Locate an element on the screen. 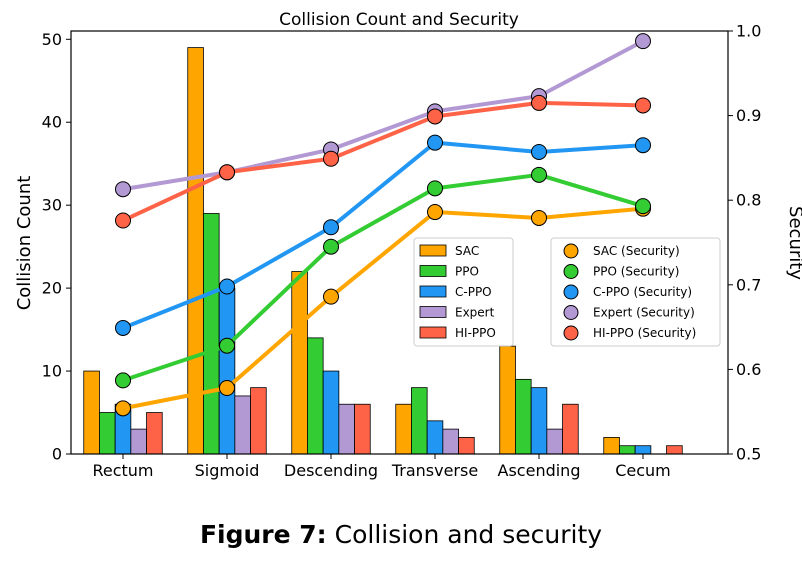  bar-c-ppo-sigmoid is located at coordinates (227, 371).